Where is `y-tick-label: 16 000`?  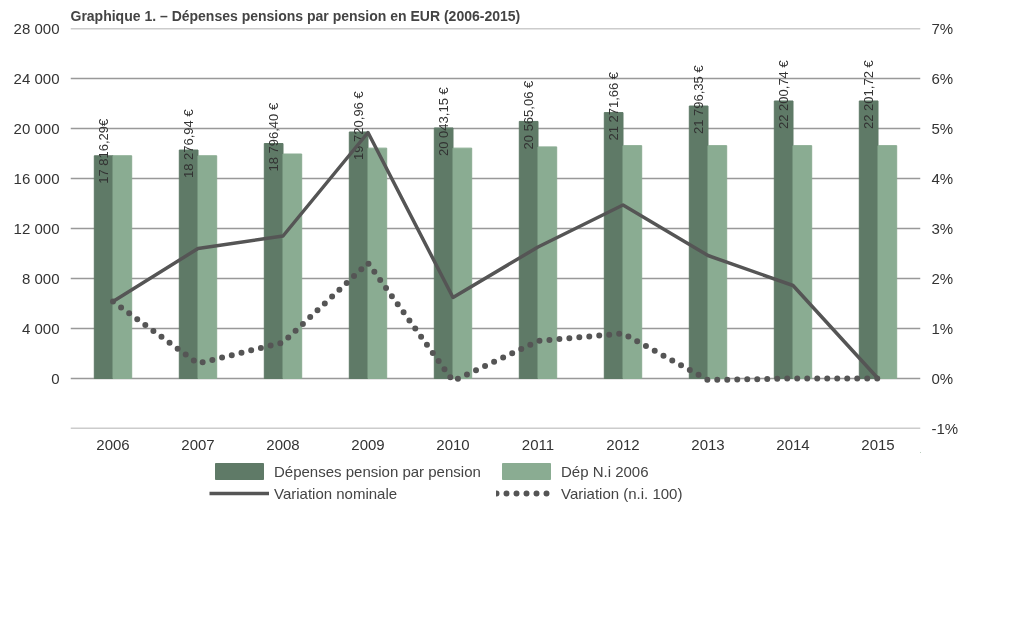 y-tick-label: 16 000 is located at coordinates (36, 178).